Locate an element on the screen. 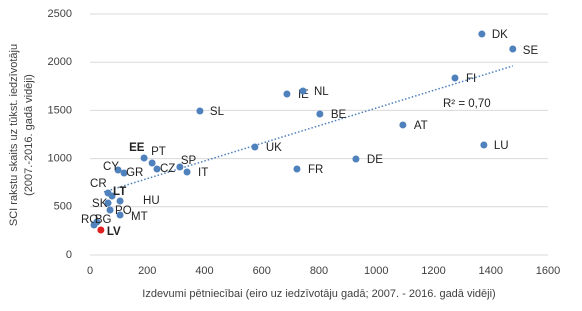  point-label: FI is located at coordinates (471, 79).